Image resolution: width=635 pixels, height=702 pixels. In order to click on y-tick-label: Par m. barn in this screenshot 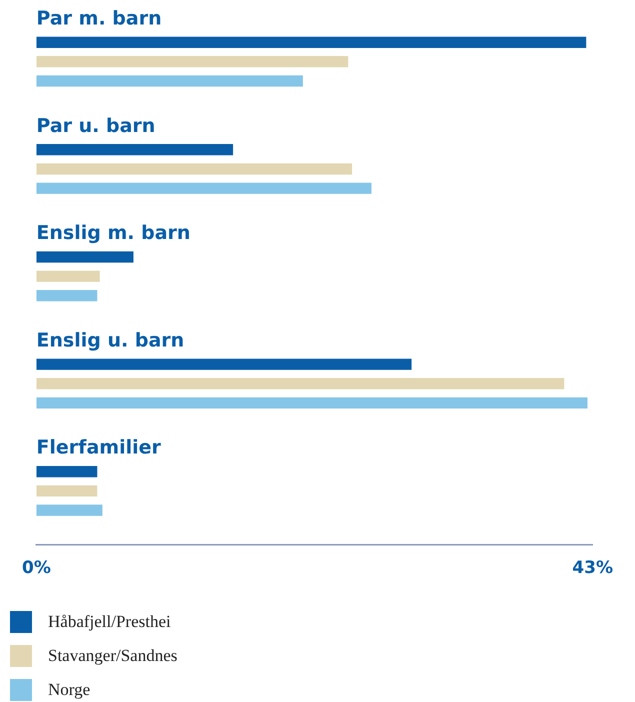, I will do `click(99, 18)`.